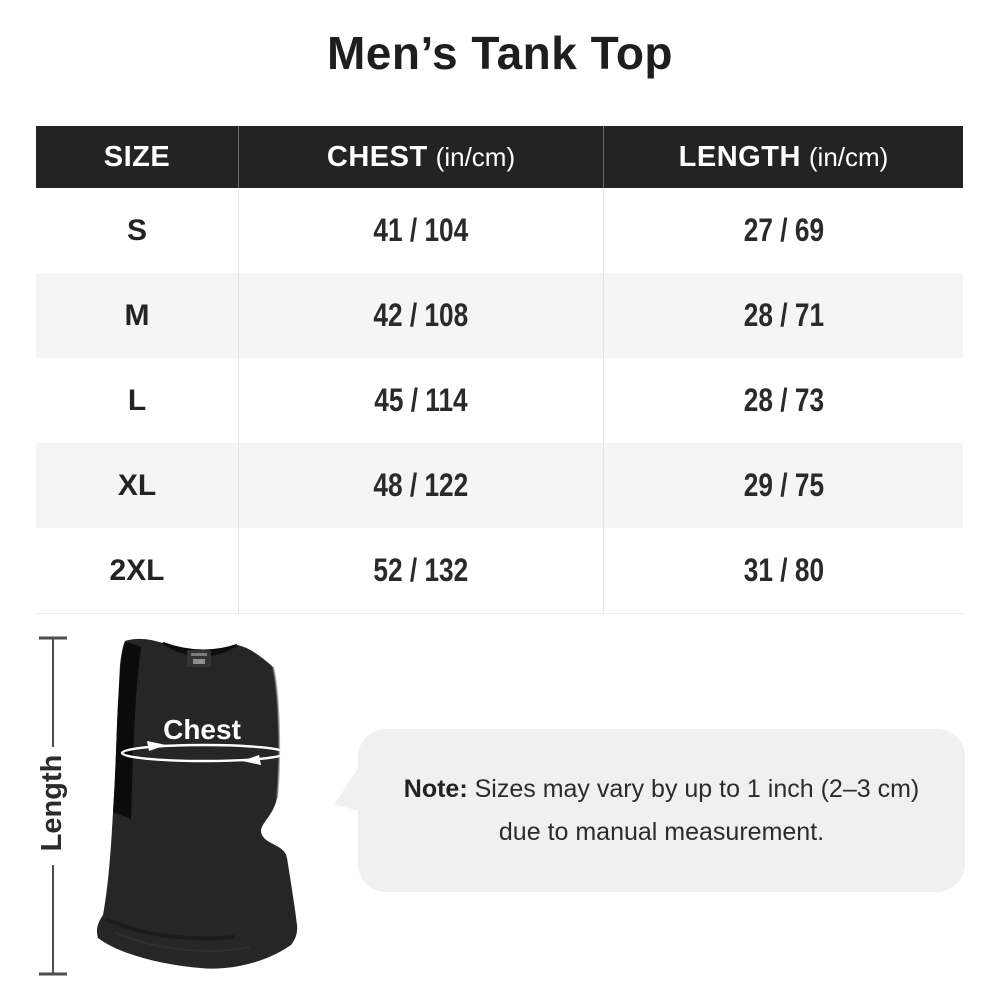 The width and height of the screenshot is (1000, 1000). I want to click on column-header-chest-unit: (in/cm), so click(475, 156).